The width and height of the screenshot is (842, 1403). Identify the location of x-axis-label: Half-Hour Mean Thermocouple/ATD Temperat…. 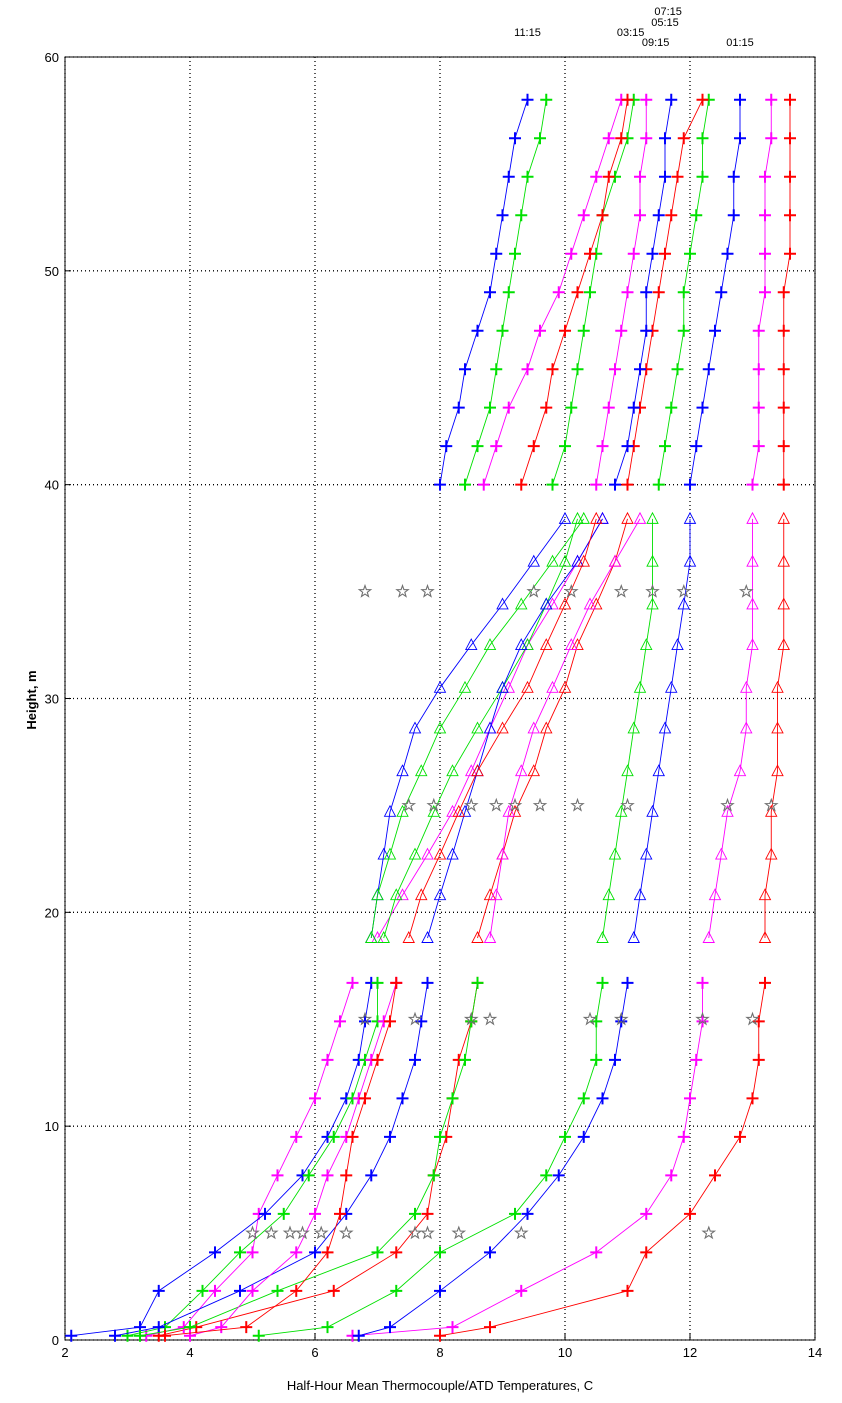
(440, 1385).